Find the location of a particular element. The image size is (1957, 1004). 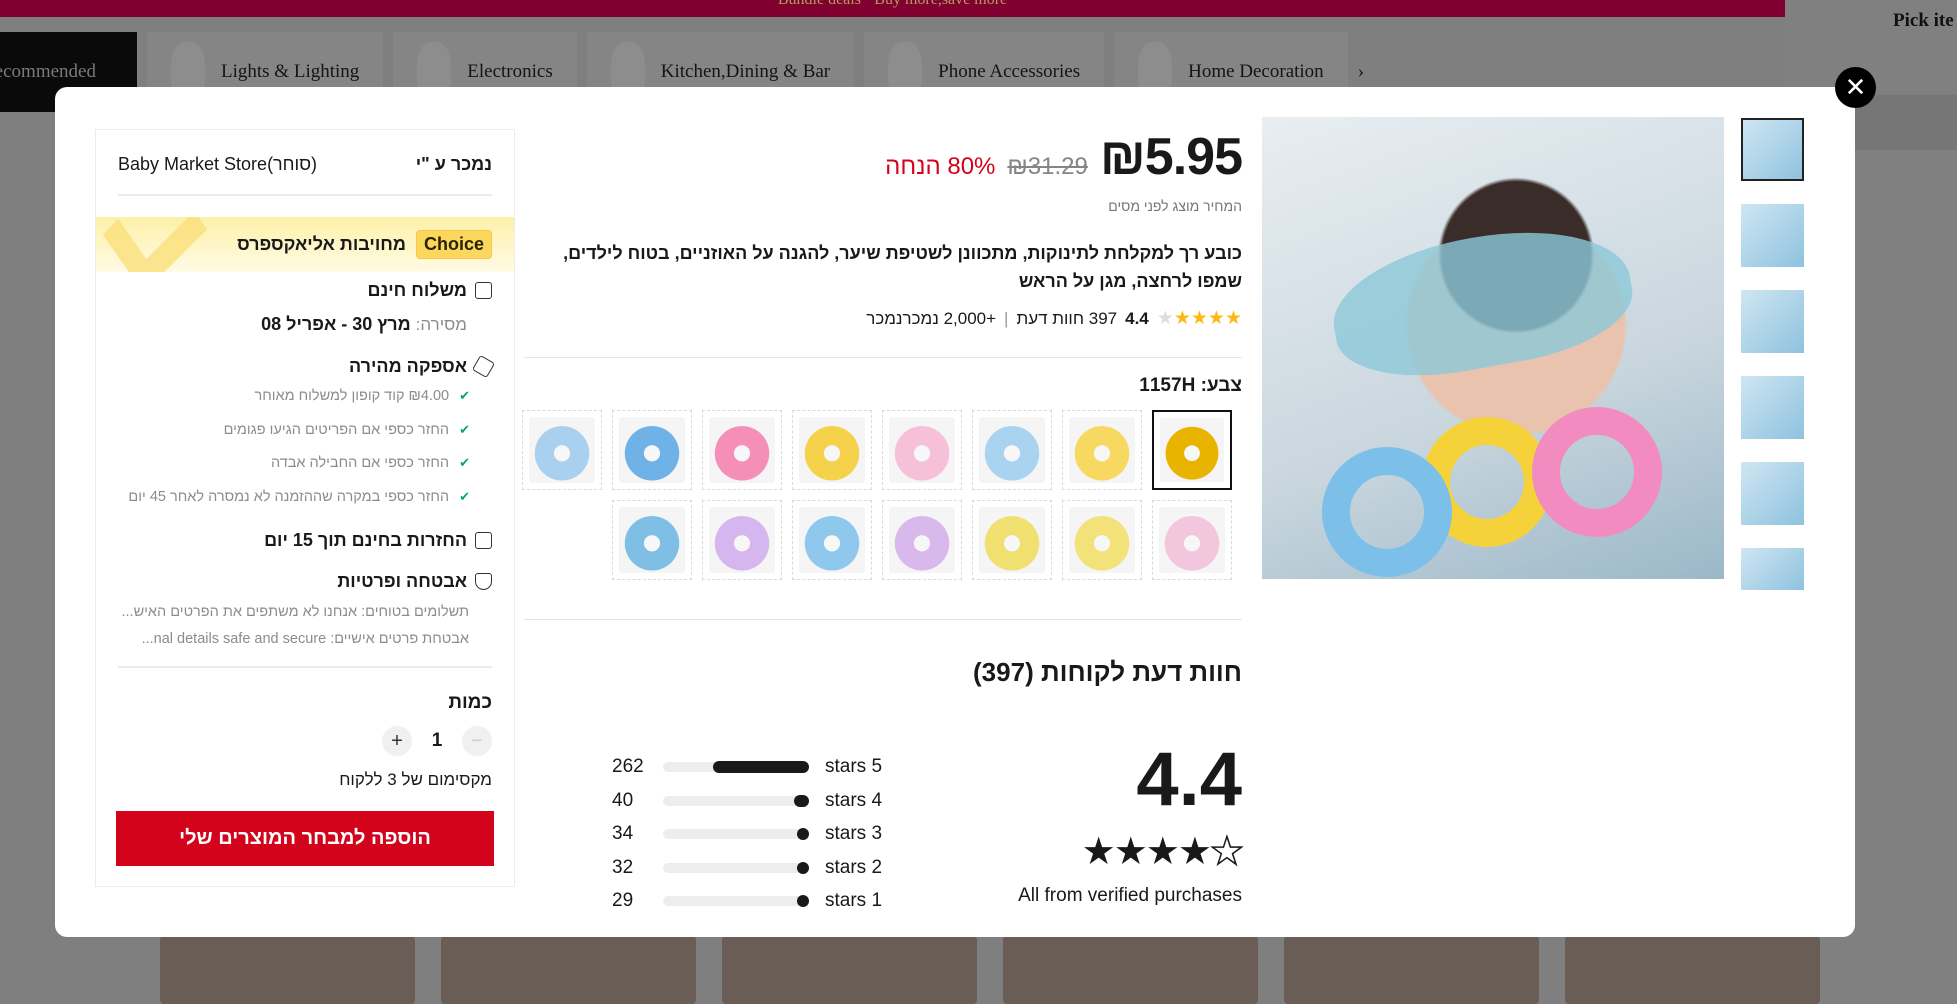

rating-count: 34 is located at coordinates (623, 833).